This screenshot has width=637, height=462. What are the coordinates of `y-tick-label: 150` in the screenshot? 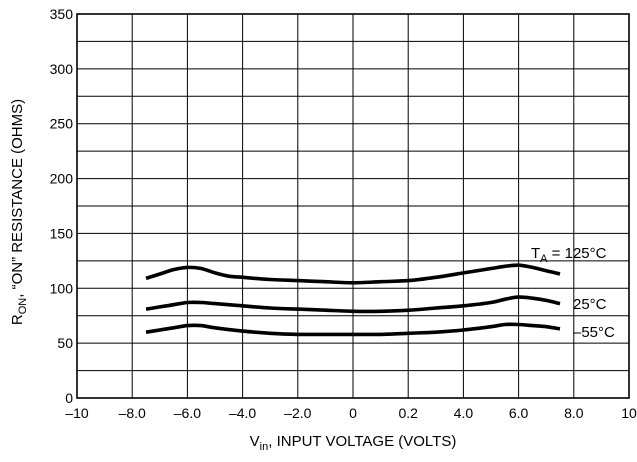 It's located at (62, 233).